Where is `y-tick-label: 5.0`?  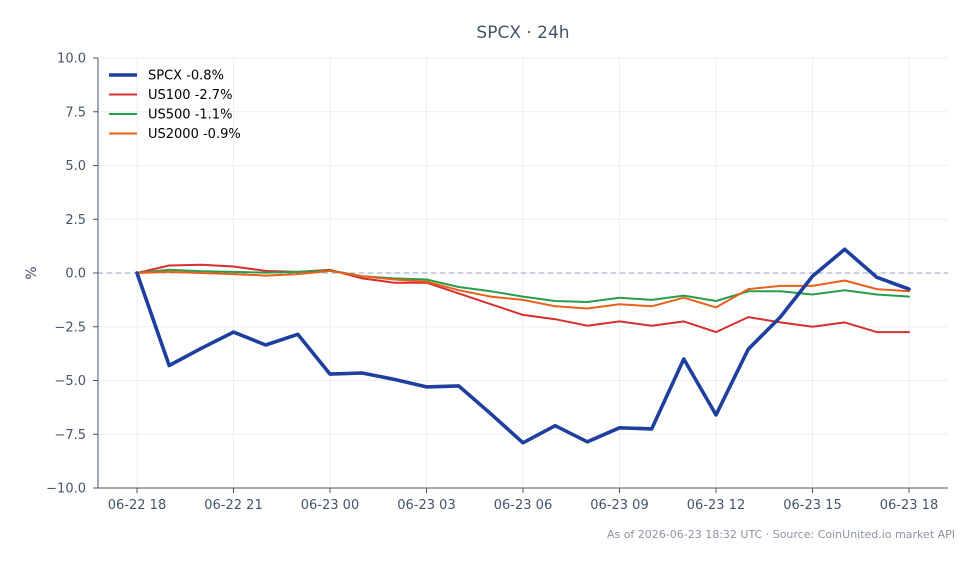 y-tick-label: 5.0 is located at coordinates (75, 166).